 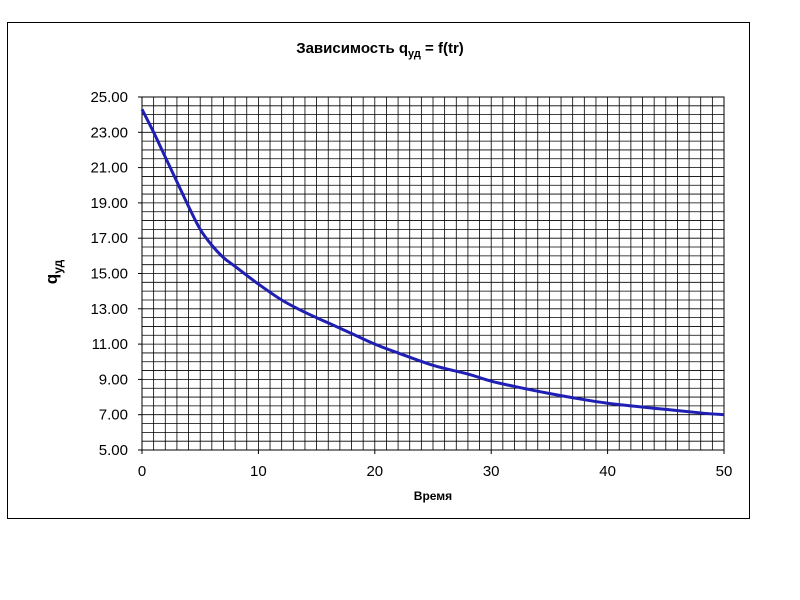 I want to click on y-tick-label: 13.00, so click(x=109, y=309).